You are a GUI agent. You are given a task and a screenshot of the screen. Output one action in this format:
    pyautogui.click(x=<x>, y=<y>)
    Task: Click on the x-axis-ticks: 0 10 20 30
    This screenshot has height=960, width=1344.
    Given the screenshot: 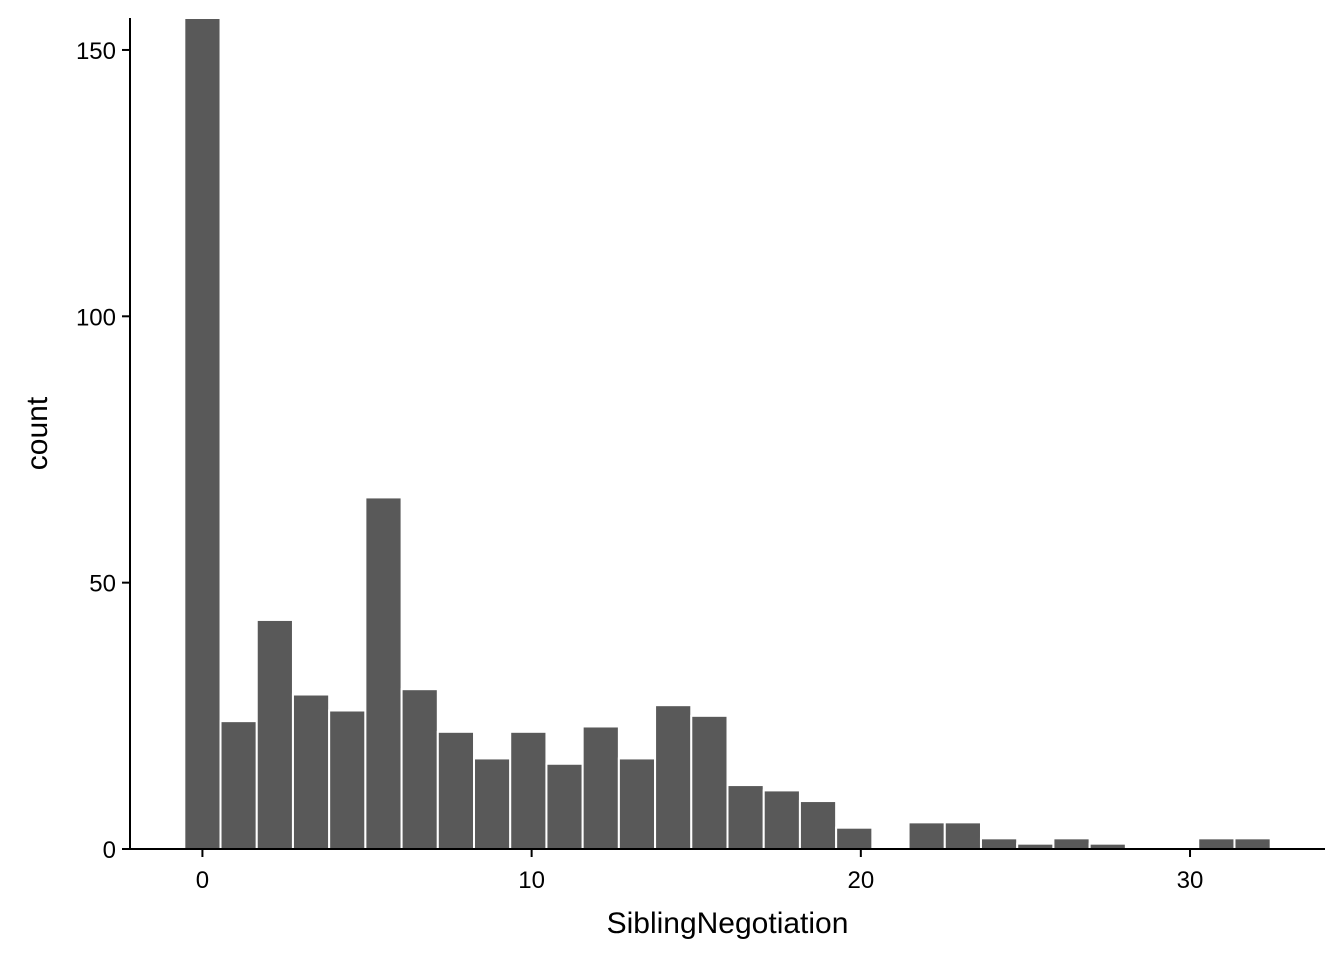 What is the action you would take?
    pyautogui.click(x=700, y=871)
    